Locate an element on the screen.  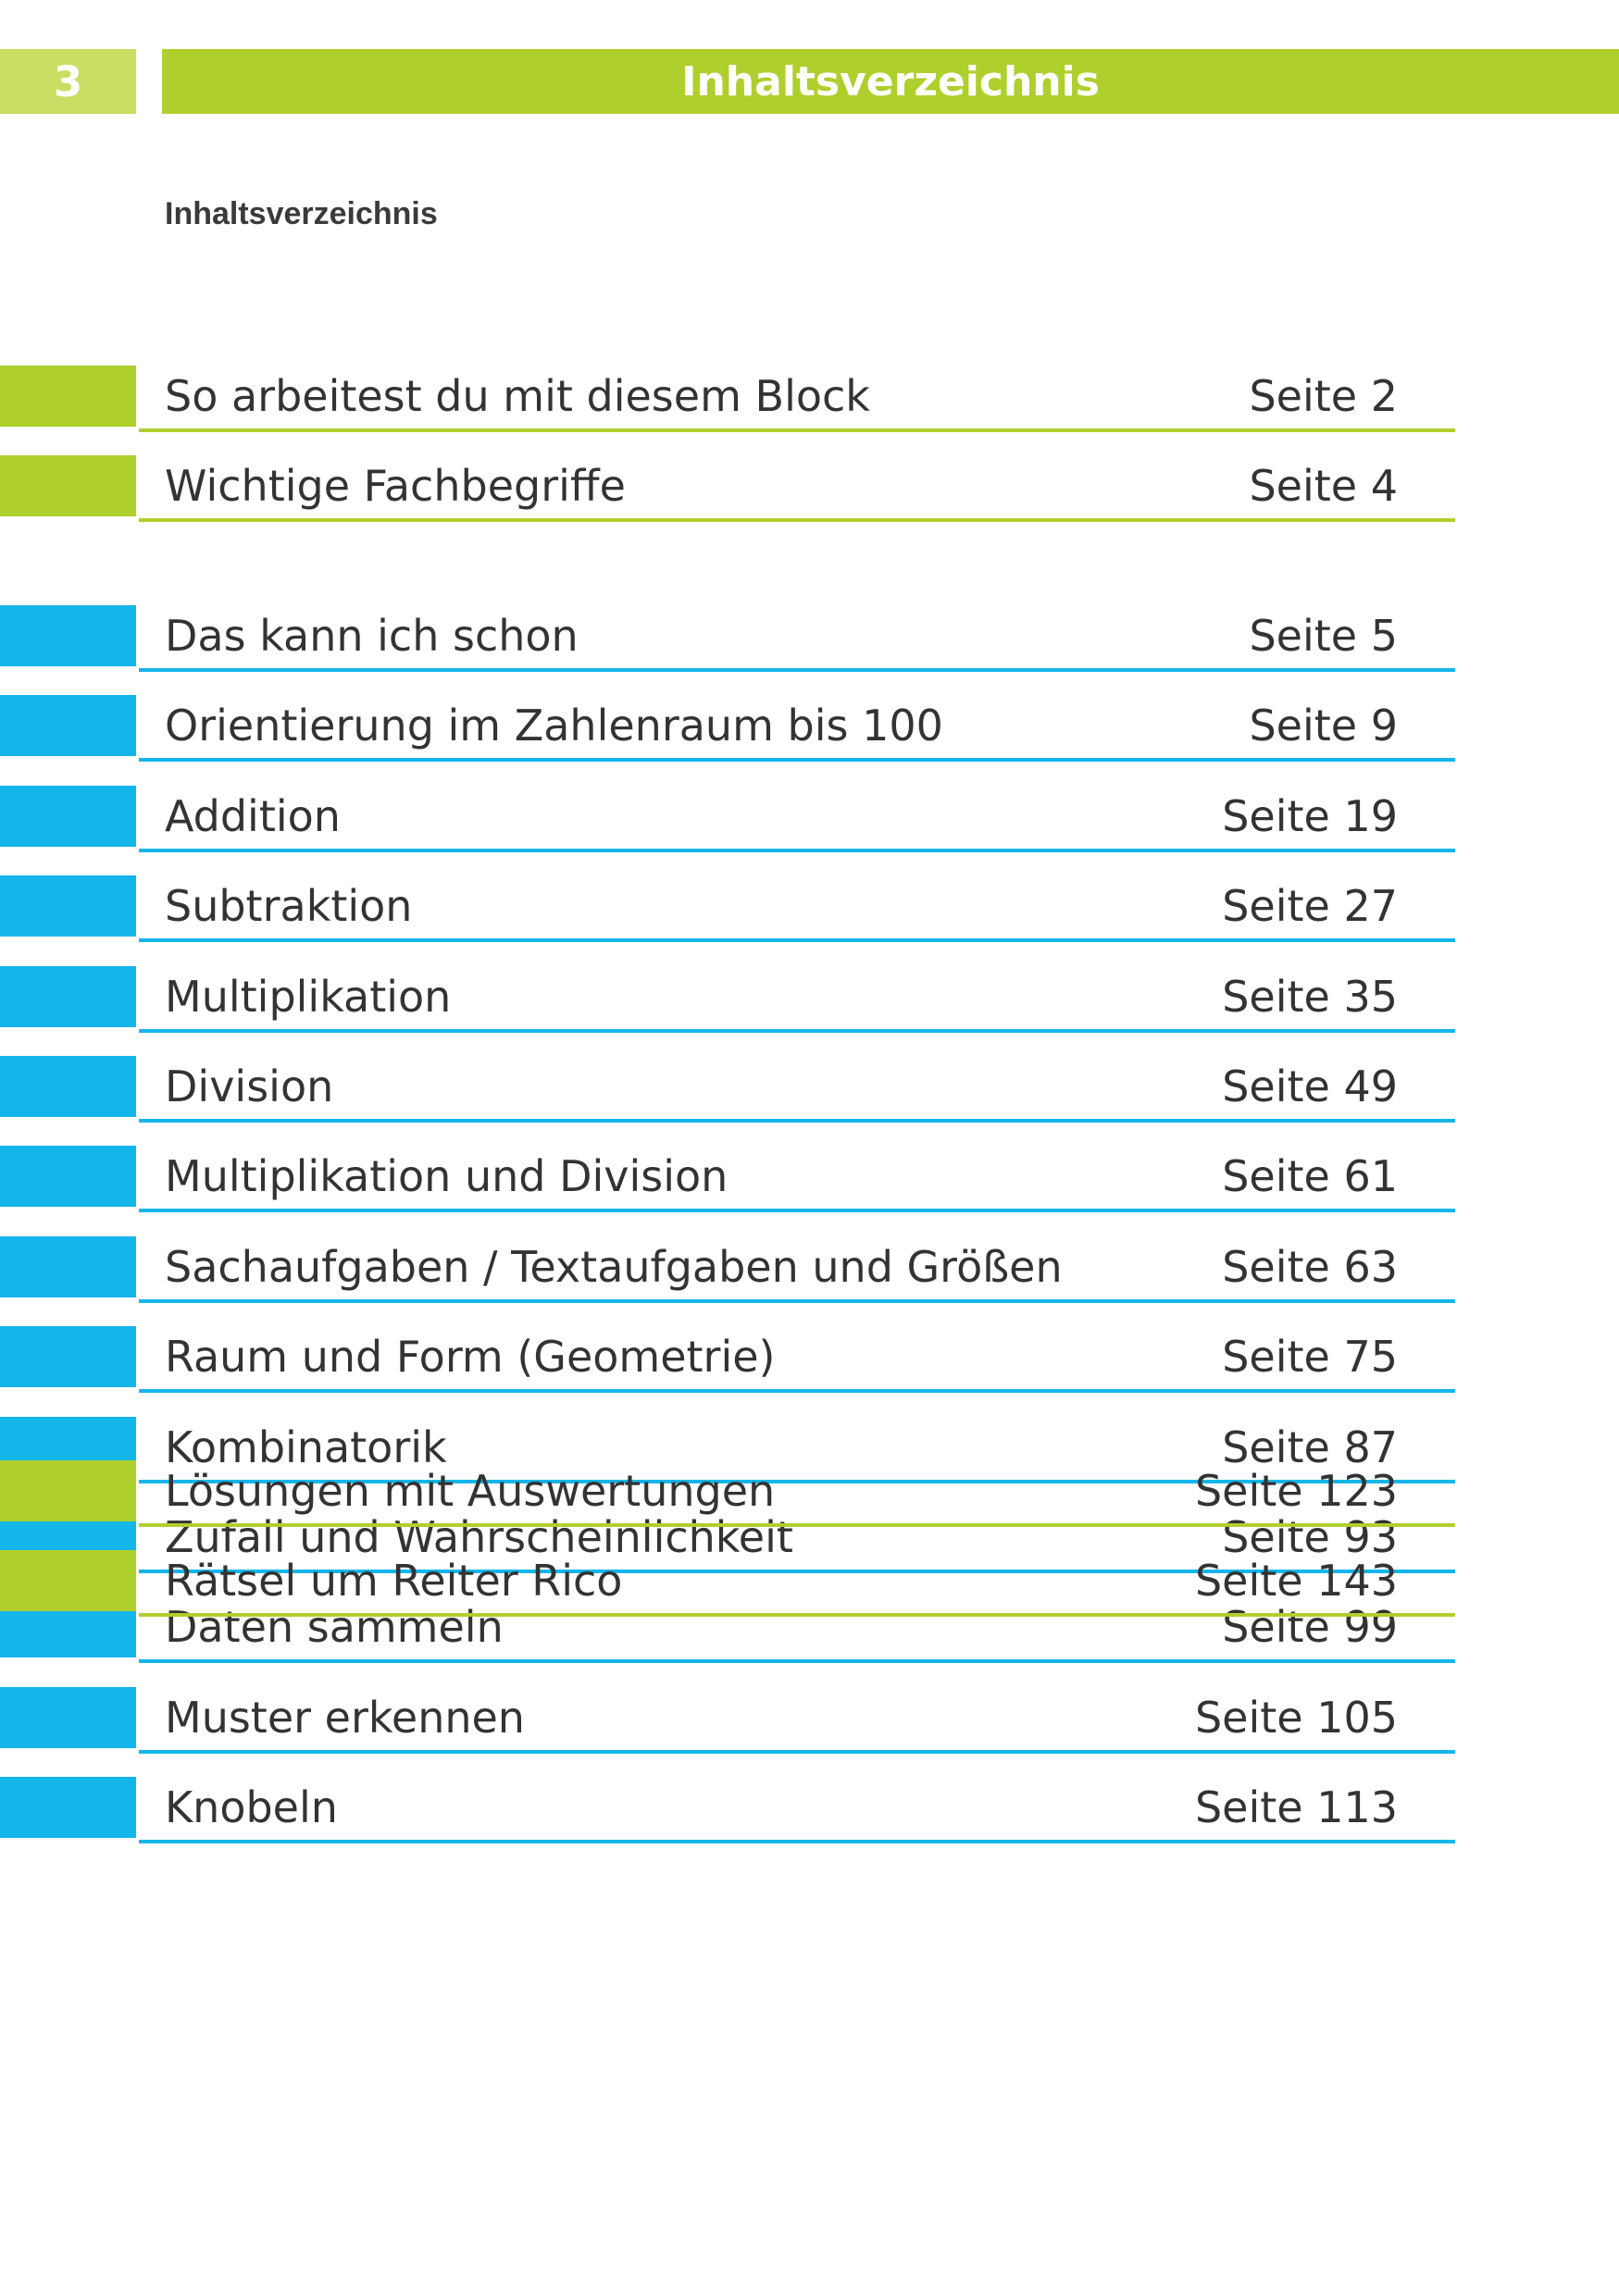
toc-entry: Rätsel um Reiter Rico Seite 143 is located at coordinates (728, 1584).